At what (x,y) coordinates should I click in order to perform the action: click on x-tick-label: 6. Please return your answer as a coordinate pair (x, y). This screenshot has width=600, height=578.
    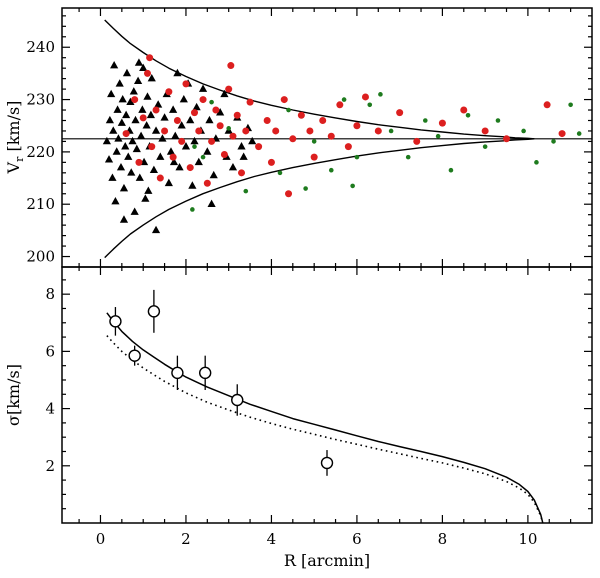
    Looking at the image, I should click on (357, 539).